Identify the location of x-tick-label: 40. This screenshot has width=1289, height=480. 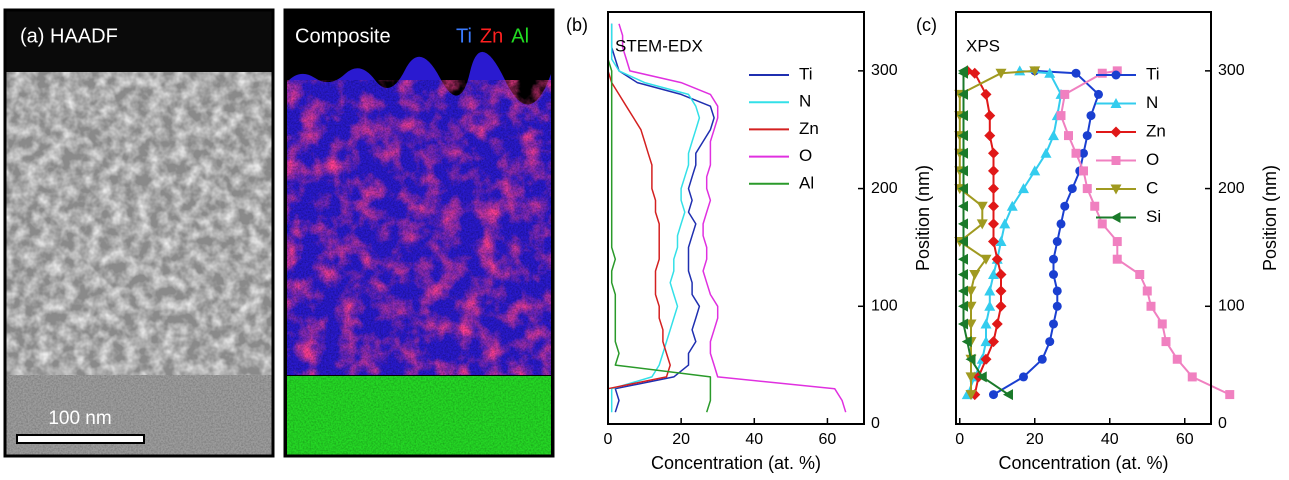
(754, 439).